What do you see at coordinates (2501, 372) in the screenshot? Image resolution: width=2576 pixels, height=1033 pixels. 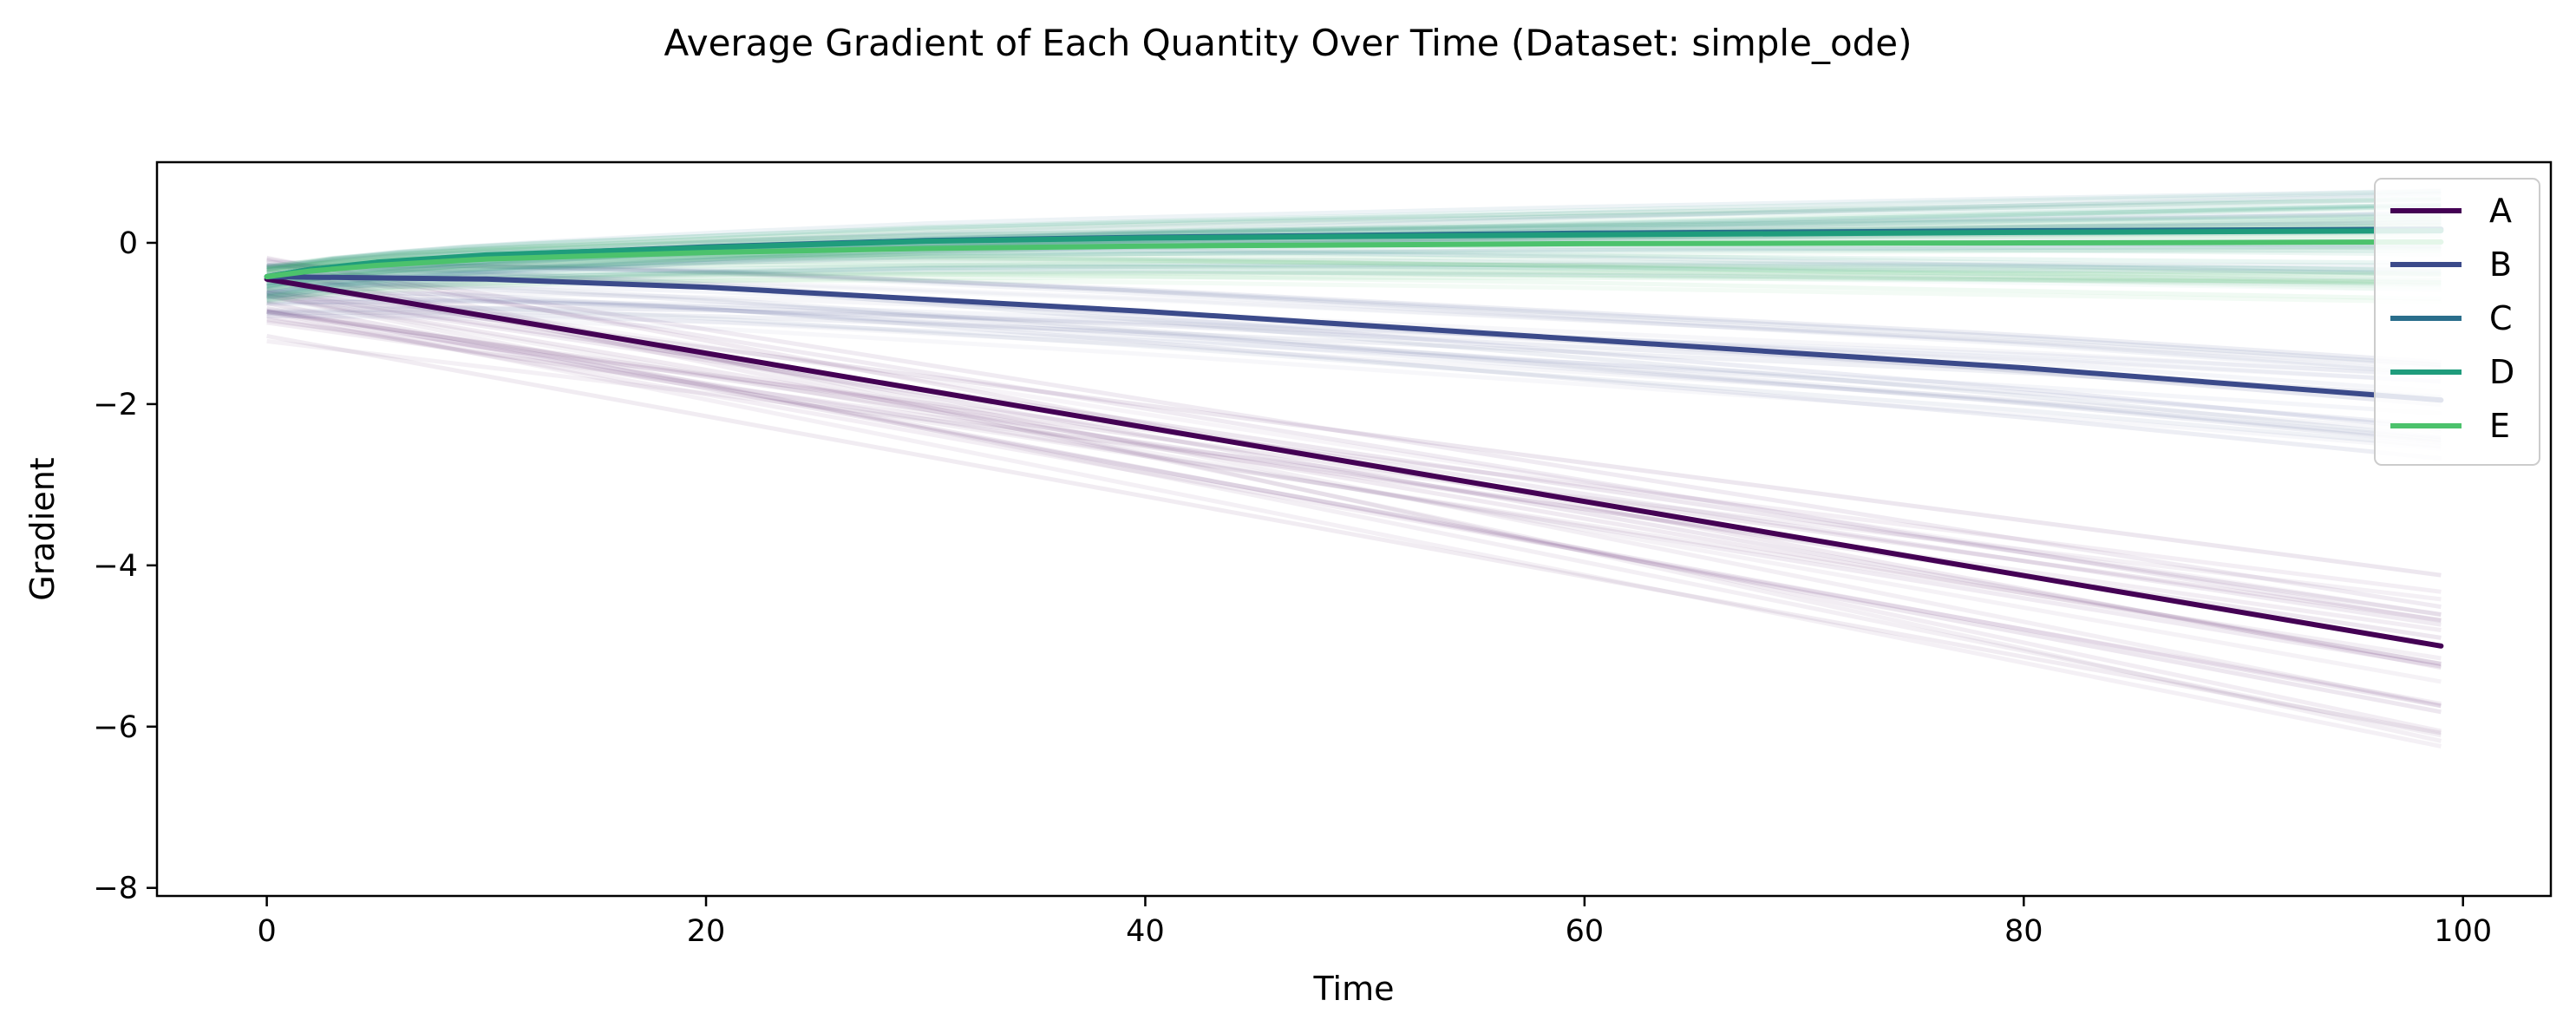 I see `legend-label-d: D` at bounding box center [2501, 372].